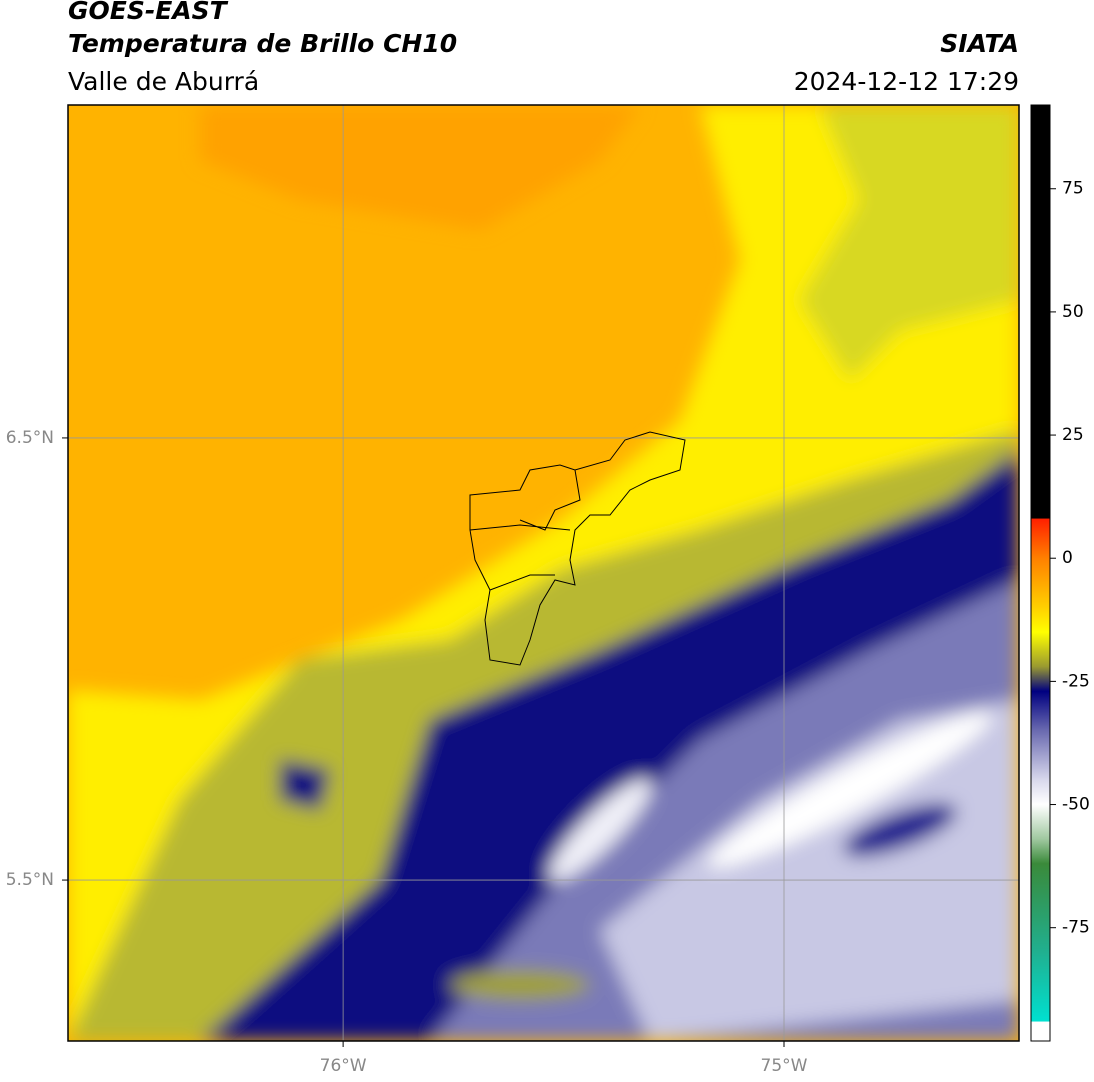  Describe the element at coordinates (1073, 312) in the screenshot. I see `colorbar-tick-label: 50` at that location.